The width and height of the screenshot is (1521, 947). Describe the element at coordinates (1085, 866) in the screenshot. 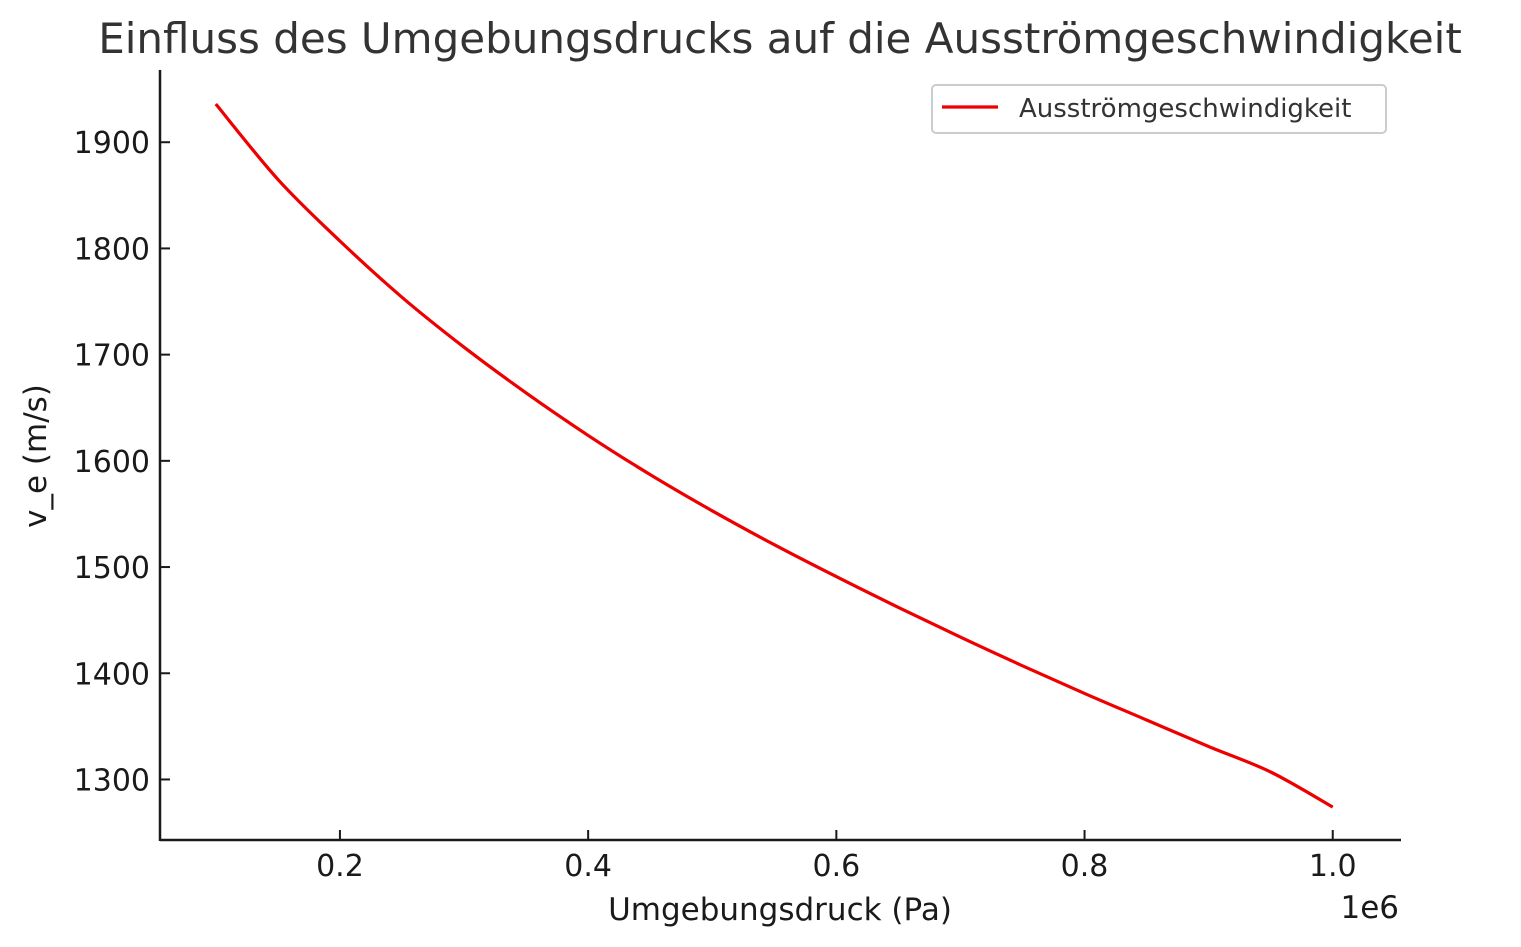

I see `x-tick-label: 0.8` at that location.